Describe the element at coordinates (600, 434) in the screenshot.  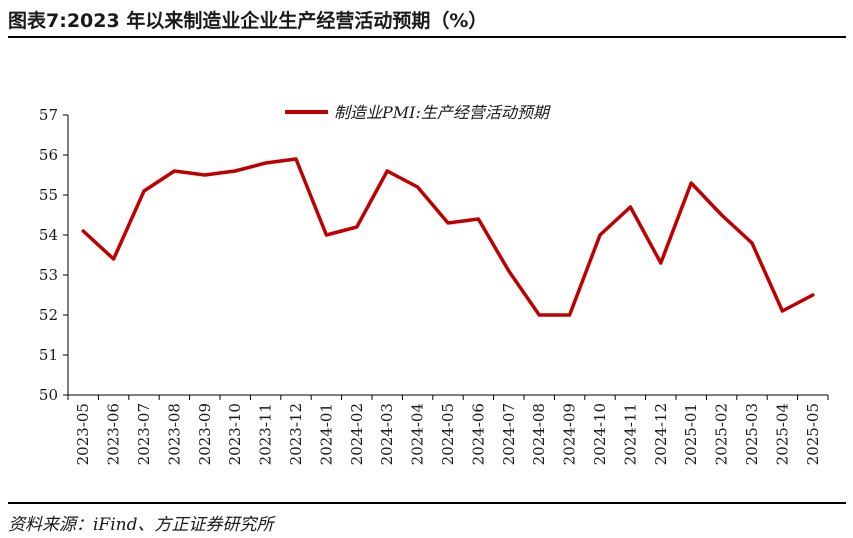
I see `x-tick-label: 2024-10` at that location.